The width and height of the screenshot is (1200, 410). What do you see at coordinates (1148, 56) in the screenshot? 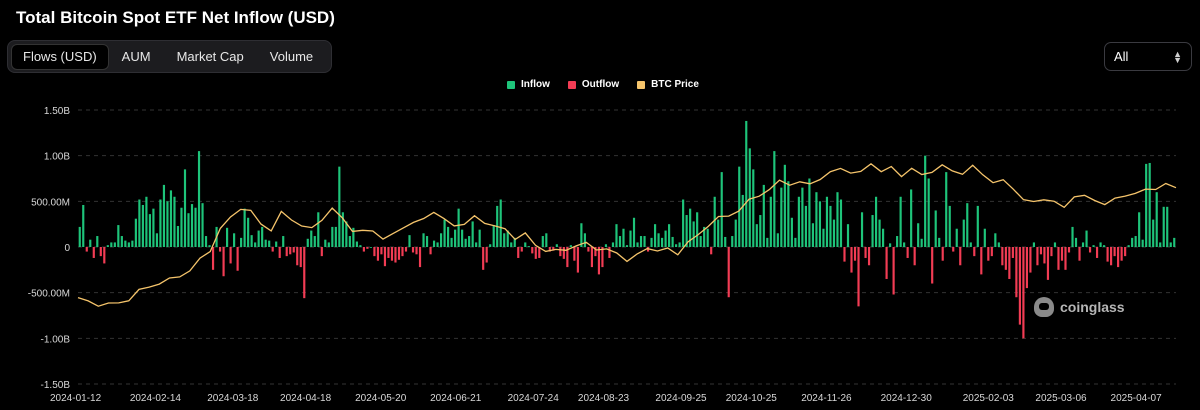
I see `time-range-select: All ▲ ▼` at bounding box center [1148, 56].